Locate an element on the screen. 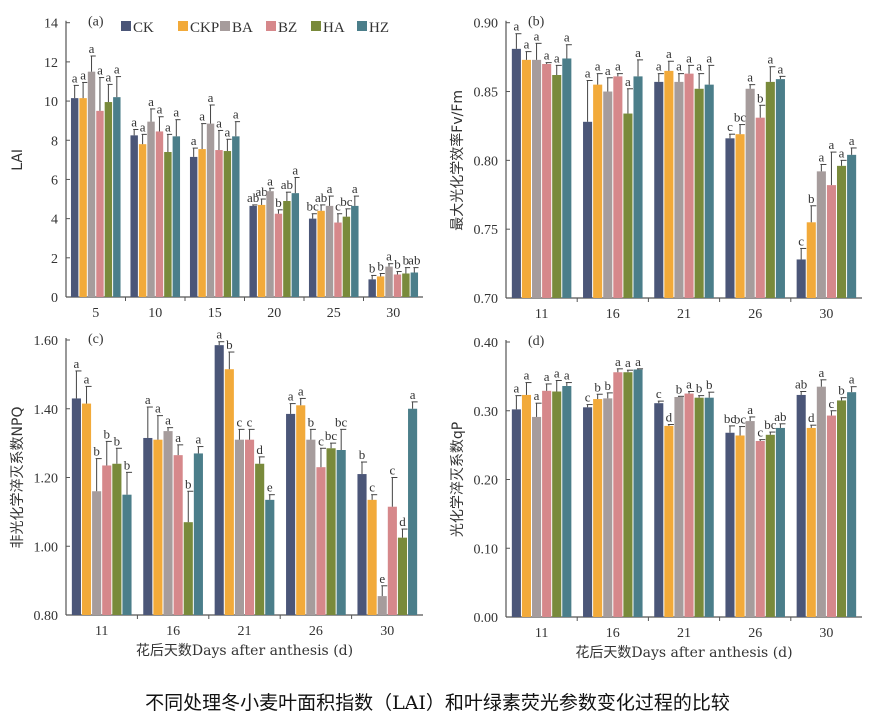  panel-label: (a) is located at coordinates (96, 22).